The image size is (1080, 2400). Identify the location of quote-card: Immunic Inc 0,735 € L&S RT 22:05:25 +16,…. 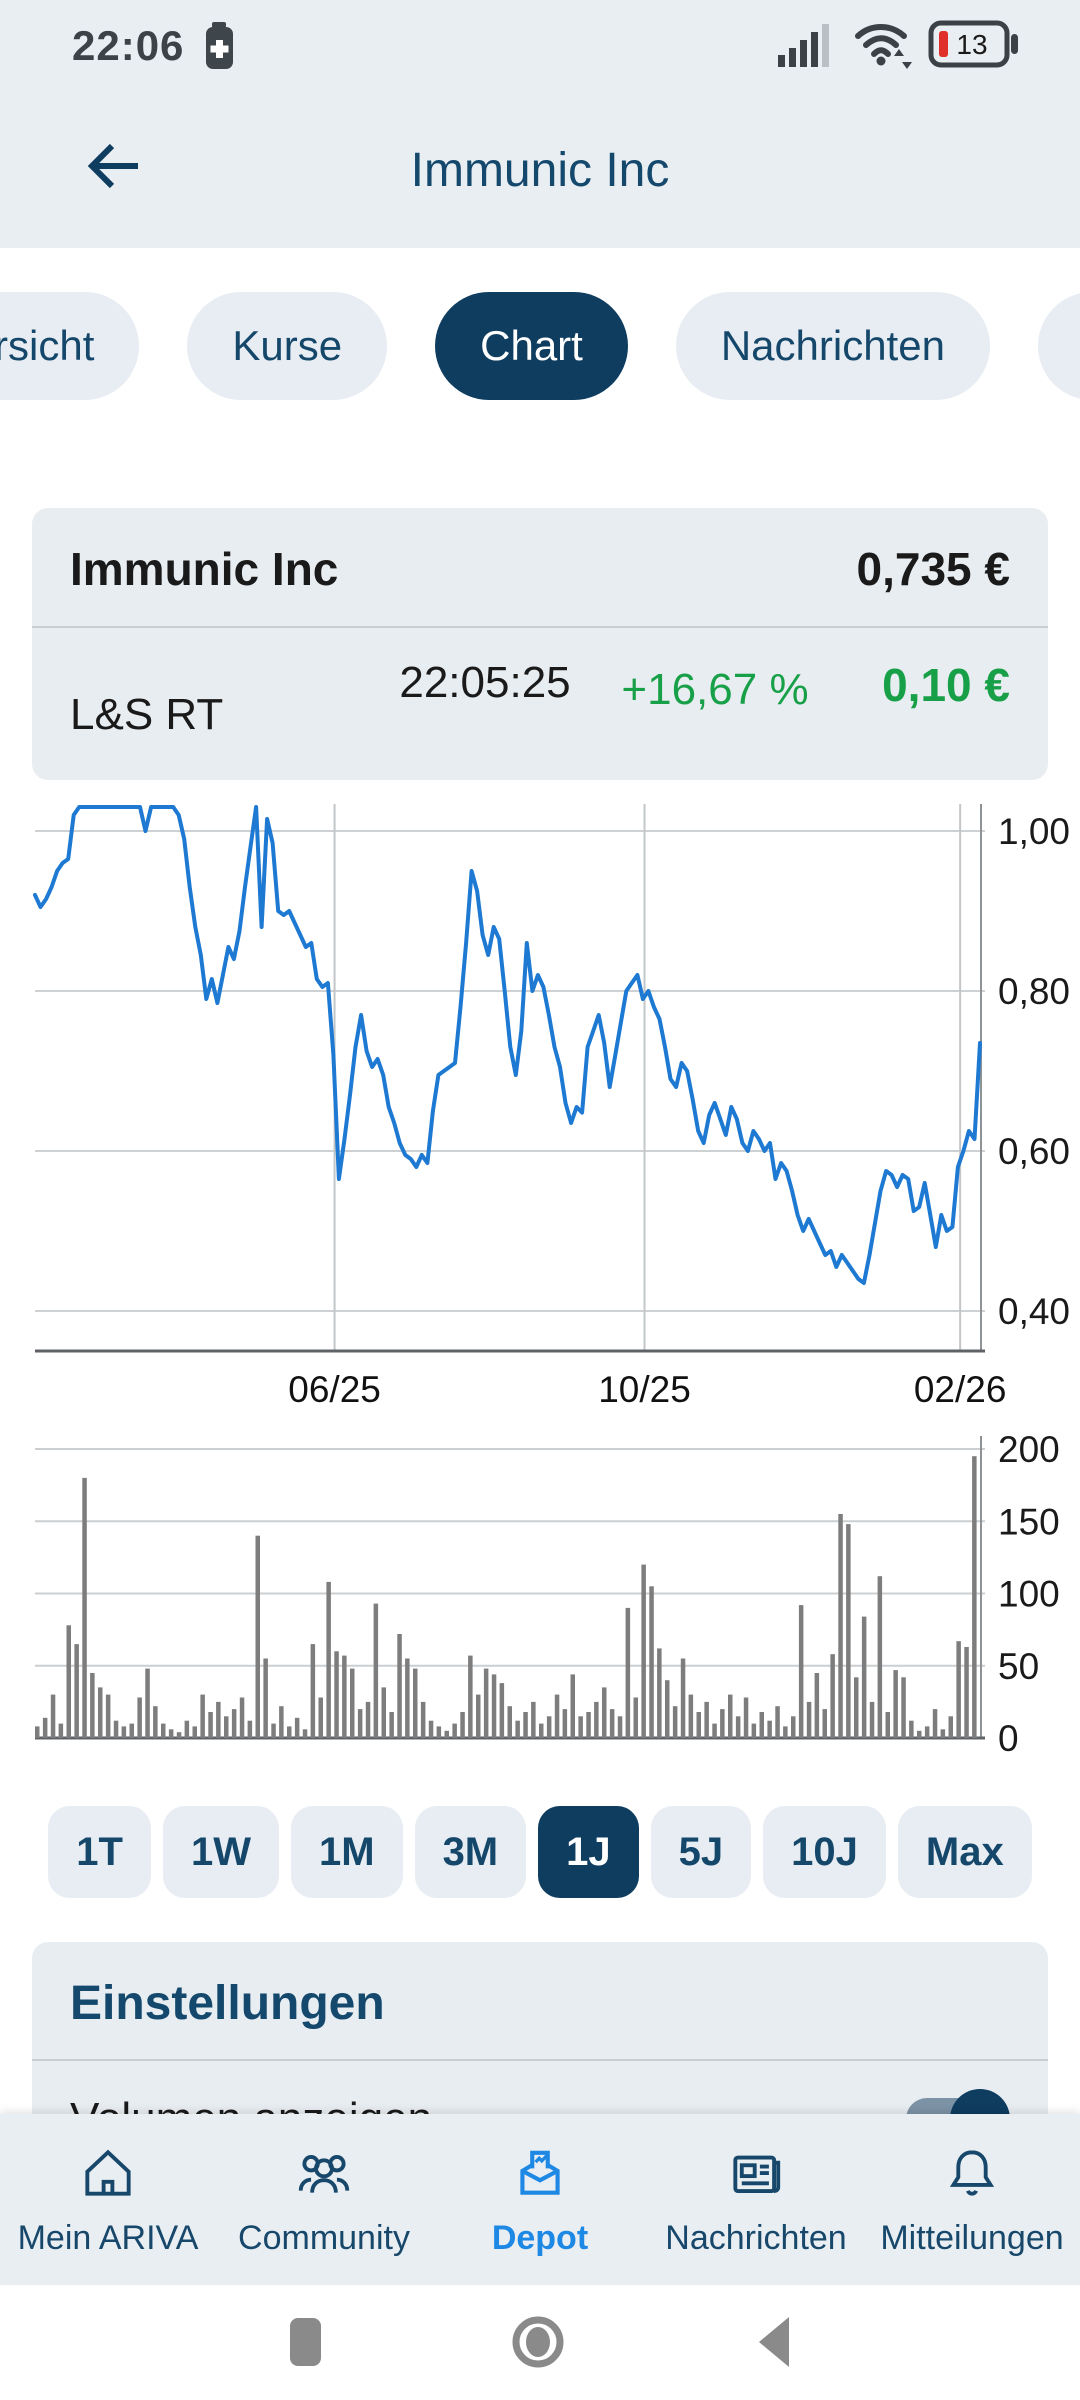
(540, 644).